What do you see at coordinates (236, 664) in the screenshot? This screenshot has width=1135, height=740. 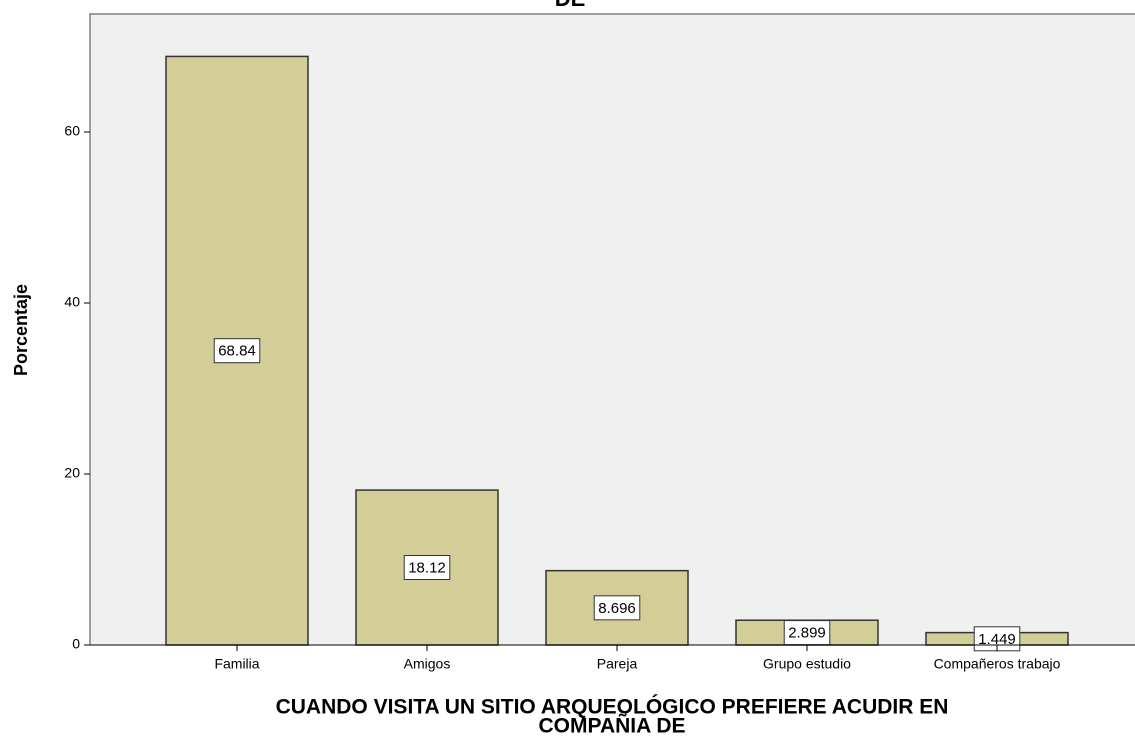 I see `x-tick-label: Familia` at bounding box center [236, 664].